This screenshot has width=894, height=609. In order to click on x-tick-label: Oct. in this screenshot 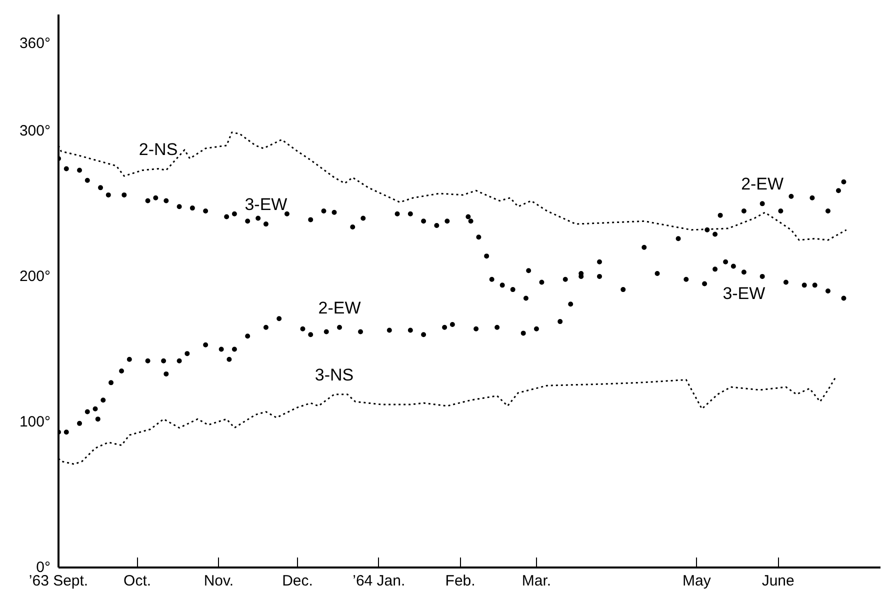, I will do `click(138, 581)`.